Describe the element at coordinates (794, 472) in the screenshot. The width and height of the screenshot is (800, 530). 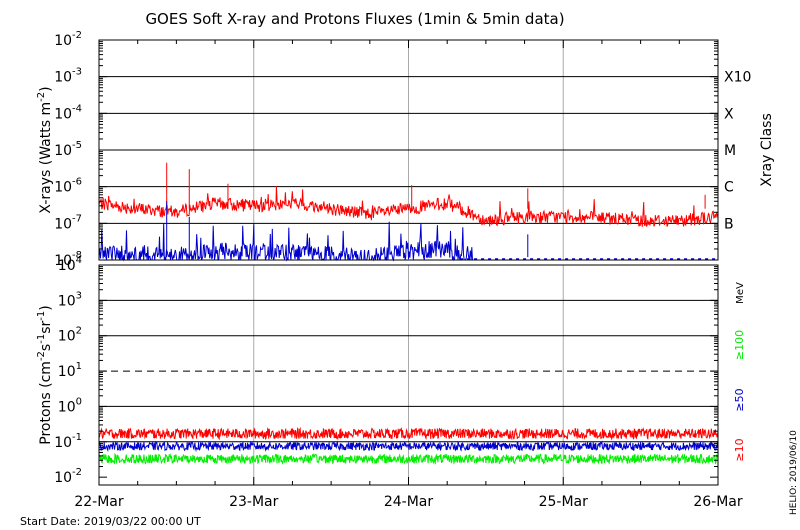
I see `helio-credit: HELIO: 2019/06/10` at that location.